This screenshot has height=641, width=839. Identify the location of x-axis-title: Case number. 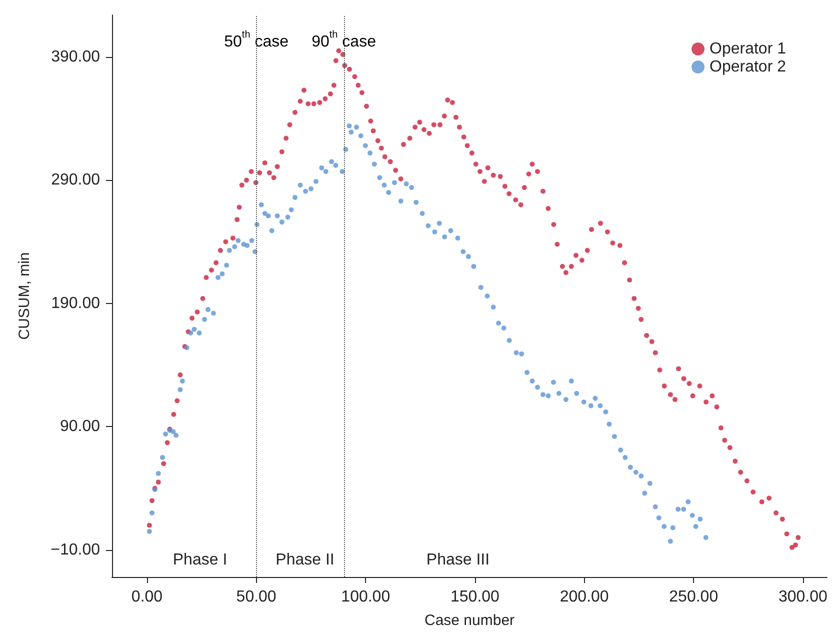
(469, 620).